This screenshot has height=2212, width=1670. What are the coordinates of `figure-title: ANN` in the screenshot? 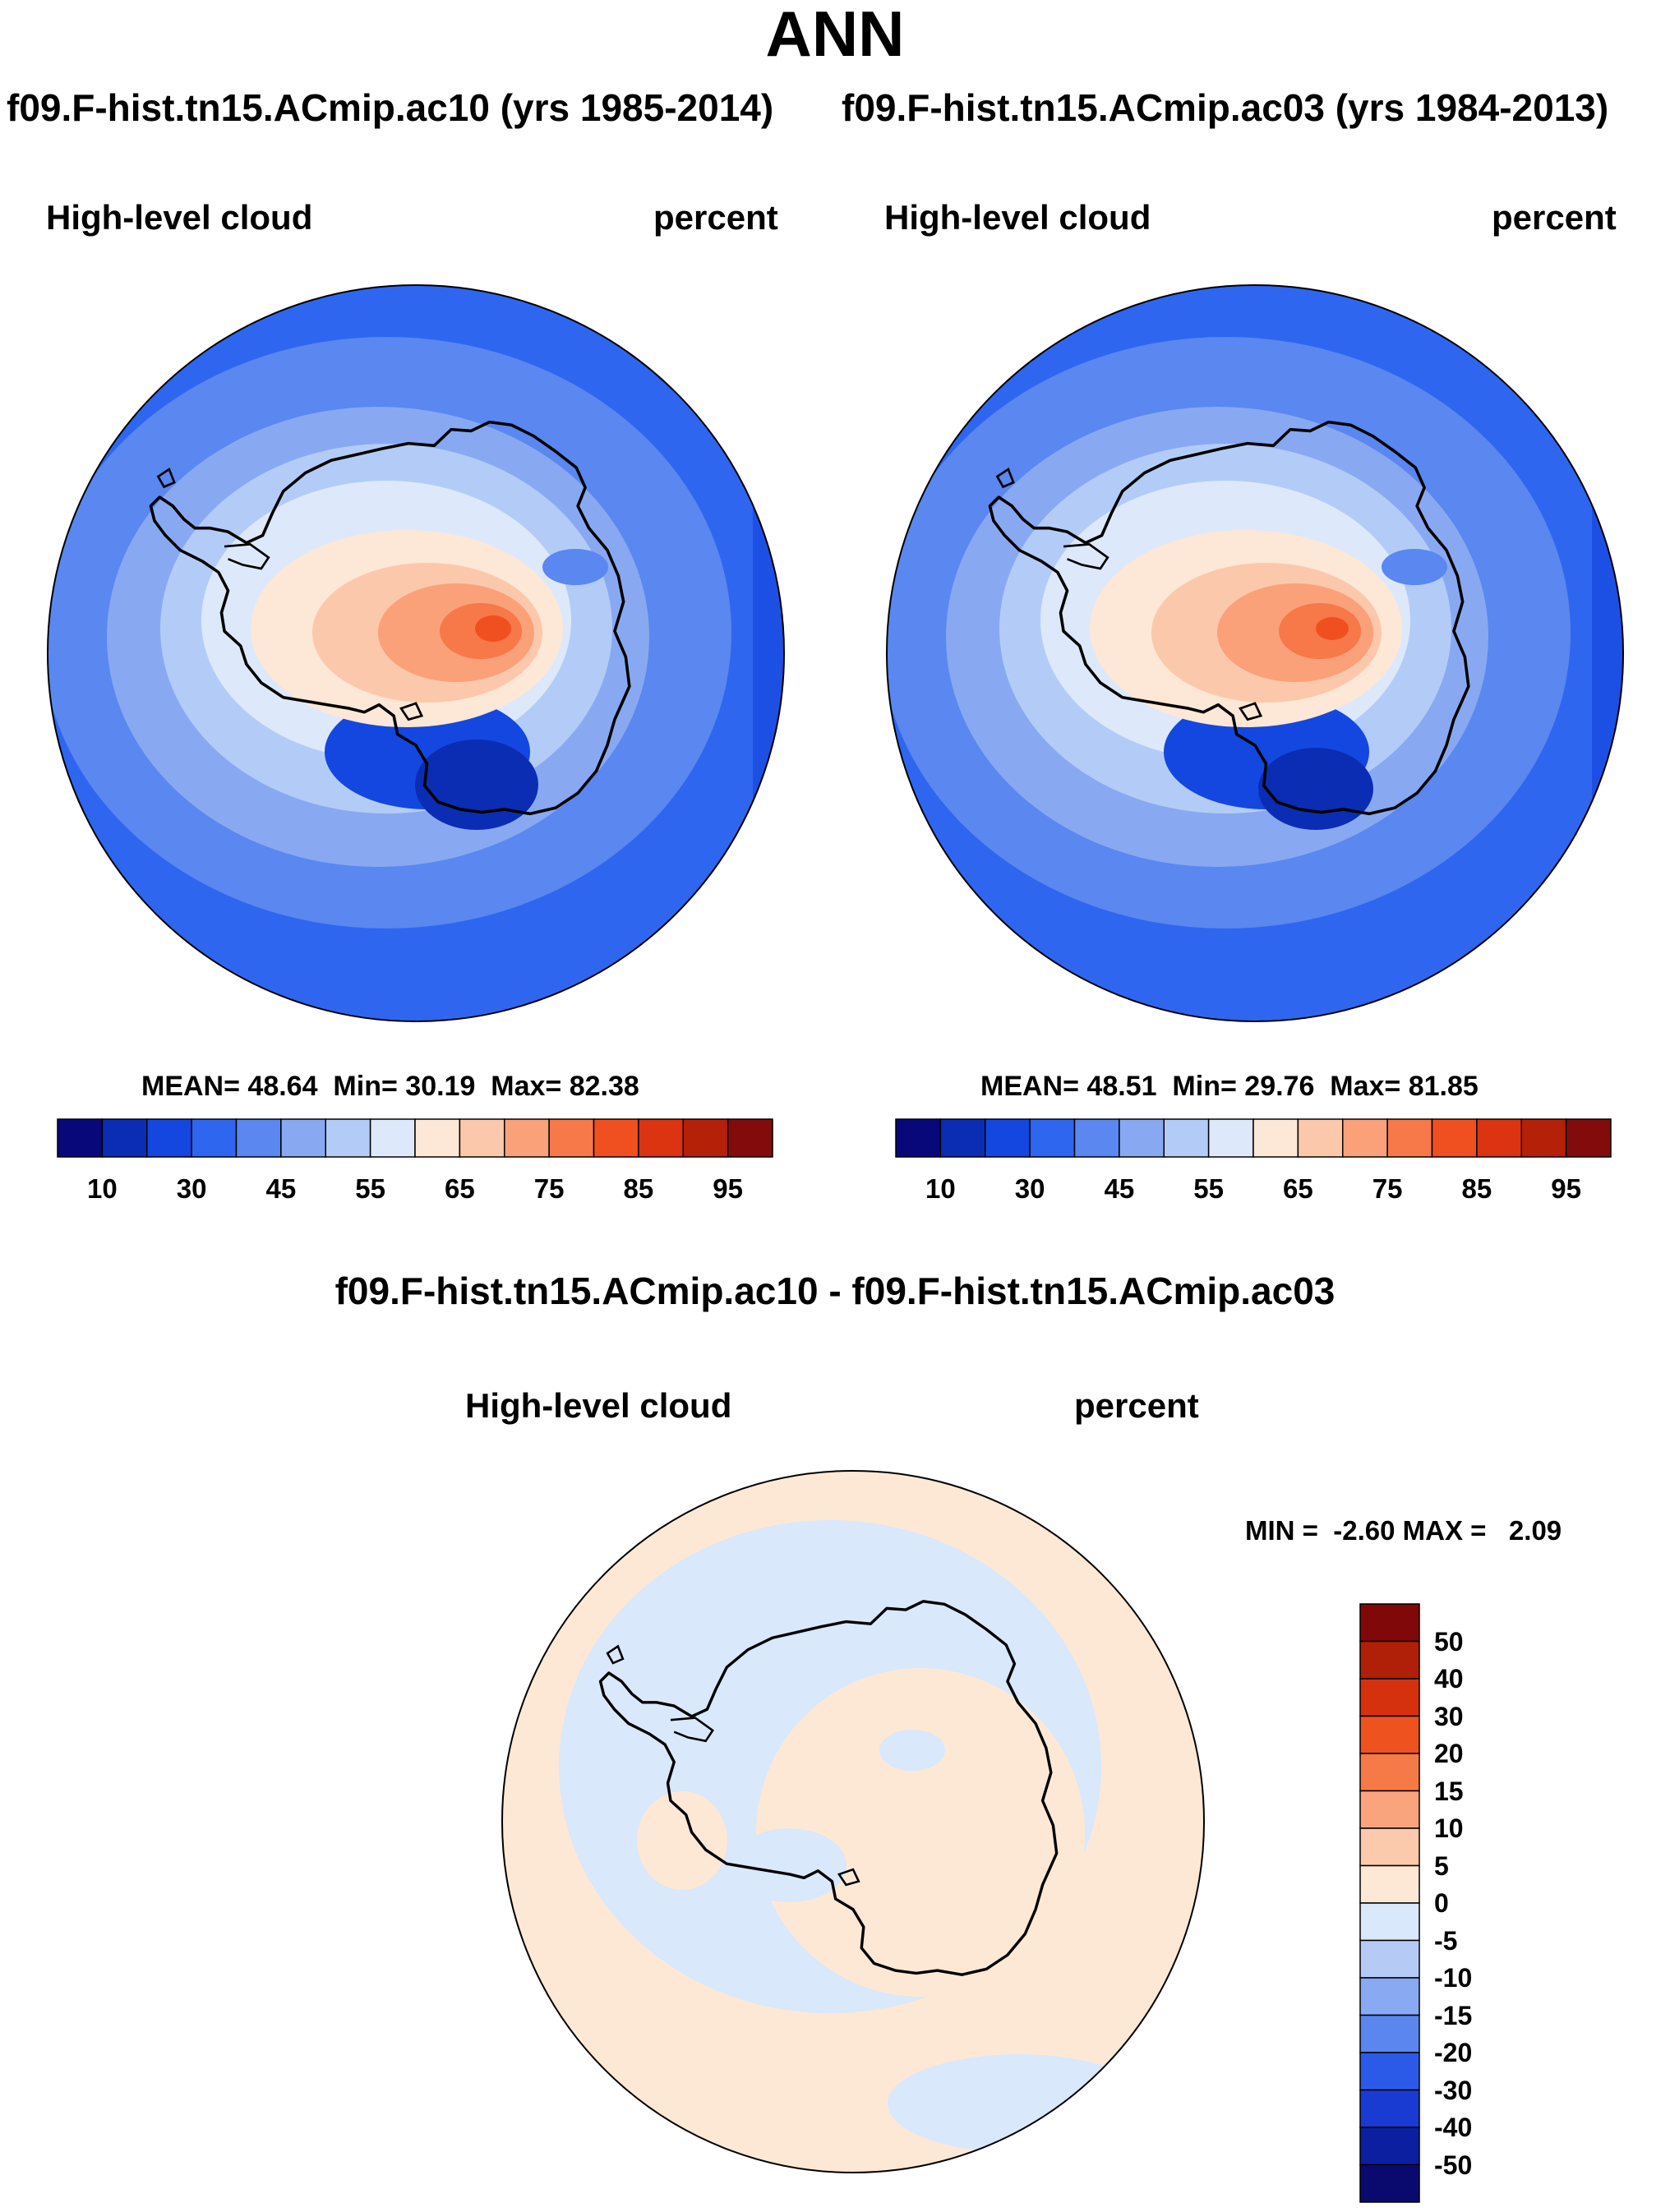 It's located at (835, 35).